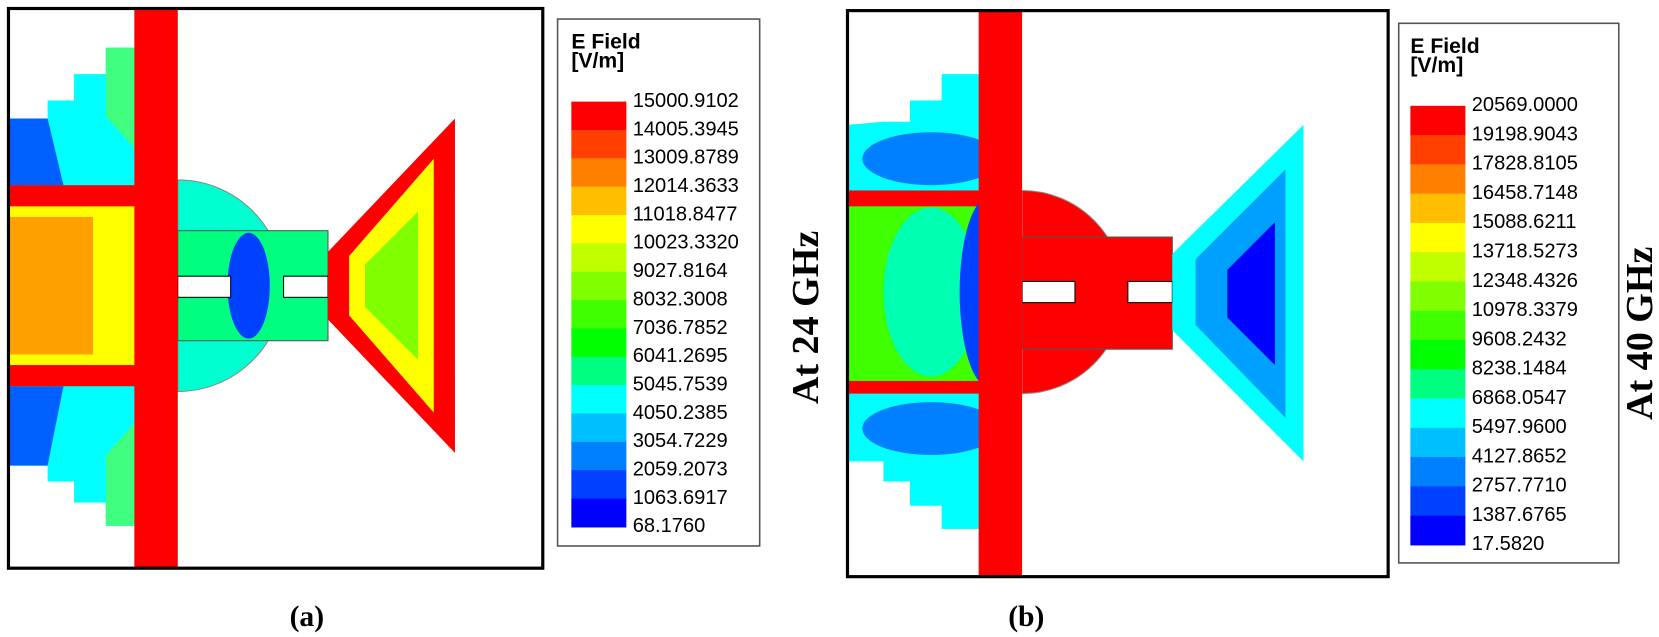 The width and height of the screenshot is (1659, 637). Describe the element at coordinates (1519, 515) in the screenshot. I see `legend-label: 1387.6765` at that location.